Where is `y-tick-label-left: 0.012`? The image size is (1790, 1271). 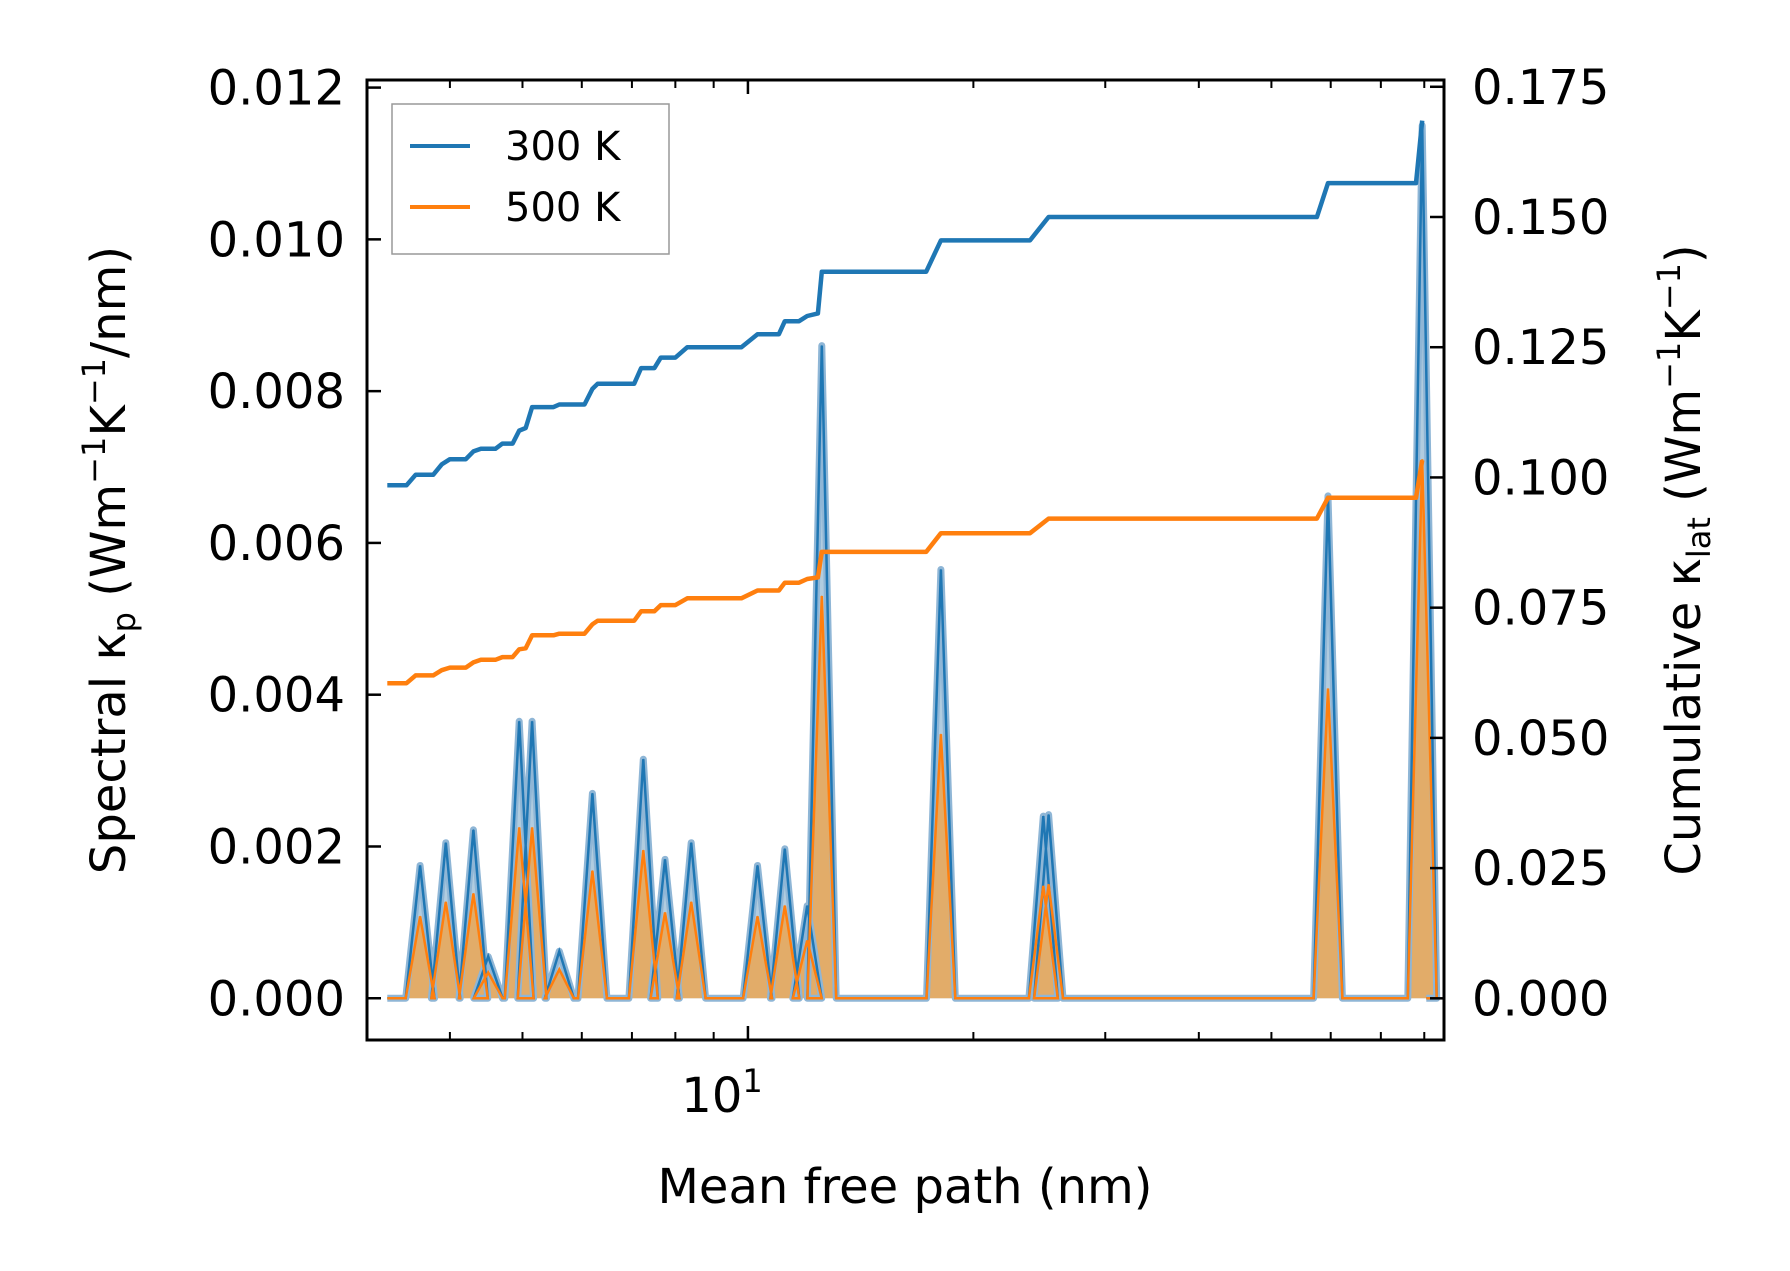
y-tick-label-left: 0.012 is located at coordinates (276, 89).